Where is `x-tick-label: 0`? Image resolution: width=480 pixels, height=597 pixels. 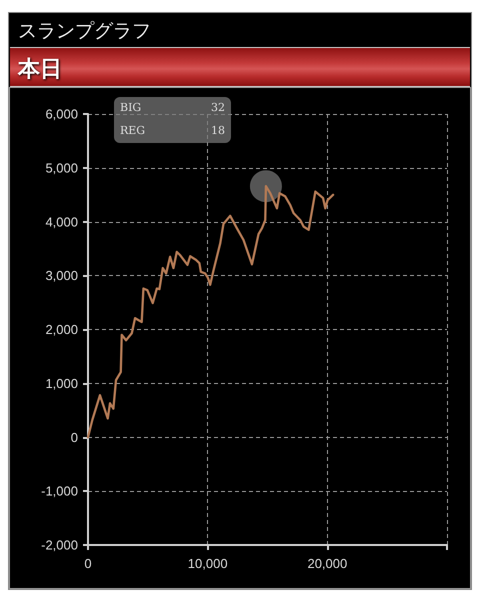
x-tick-label: 0 is located at coordinates (88, 563).